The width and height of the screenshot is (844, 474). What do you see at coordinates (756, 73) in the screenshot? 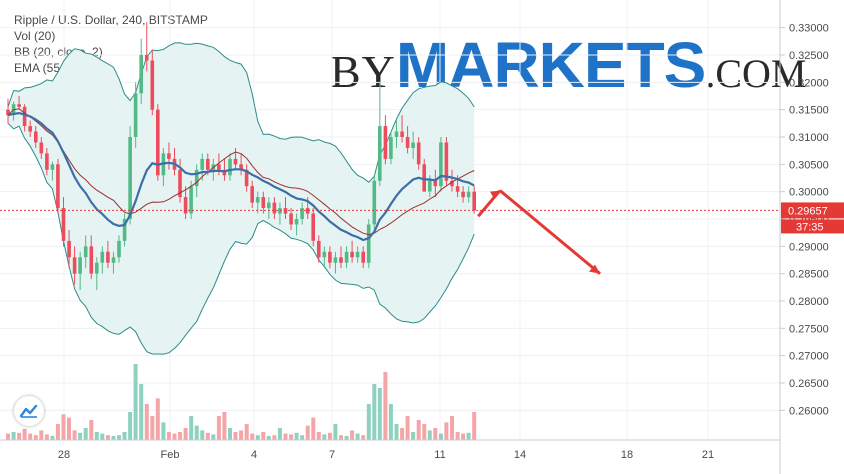
I see `watermark-com: .COM` at bounding box center [756, 73].